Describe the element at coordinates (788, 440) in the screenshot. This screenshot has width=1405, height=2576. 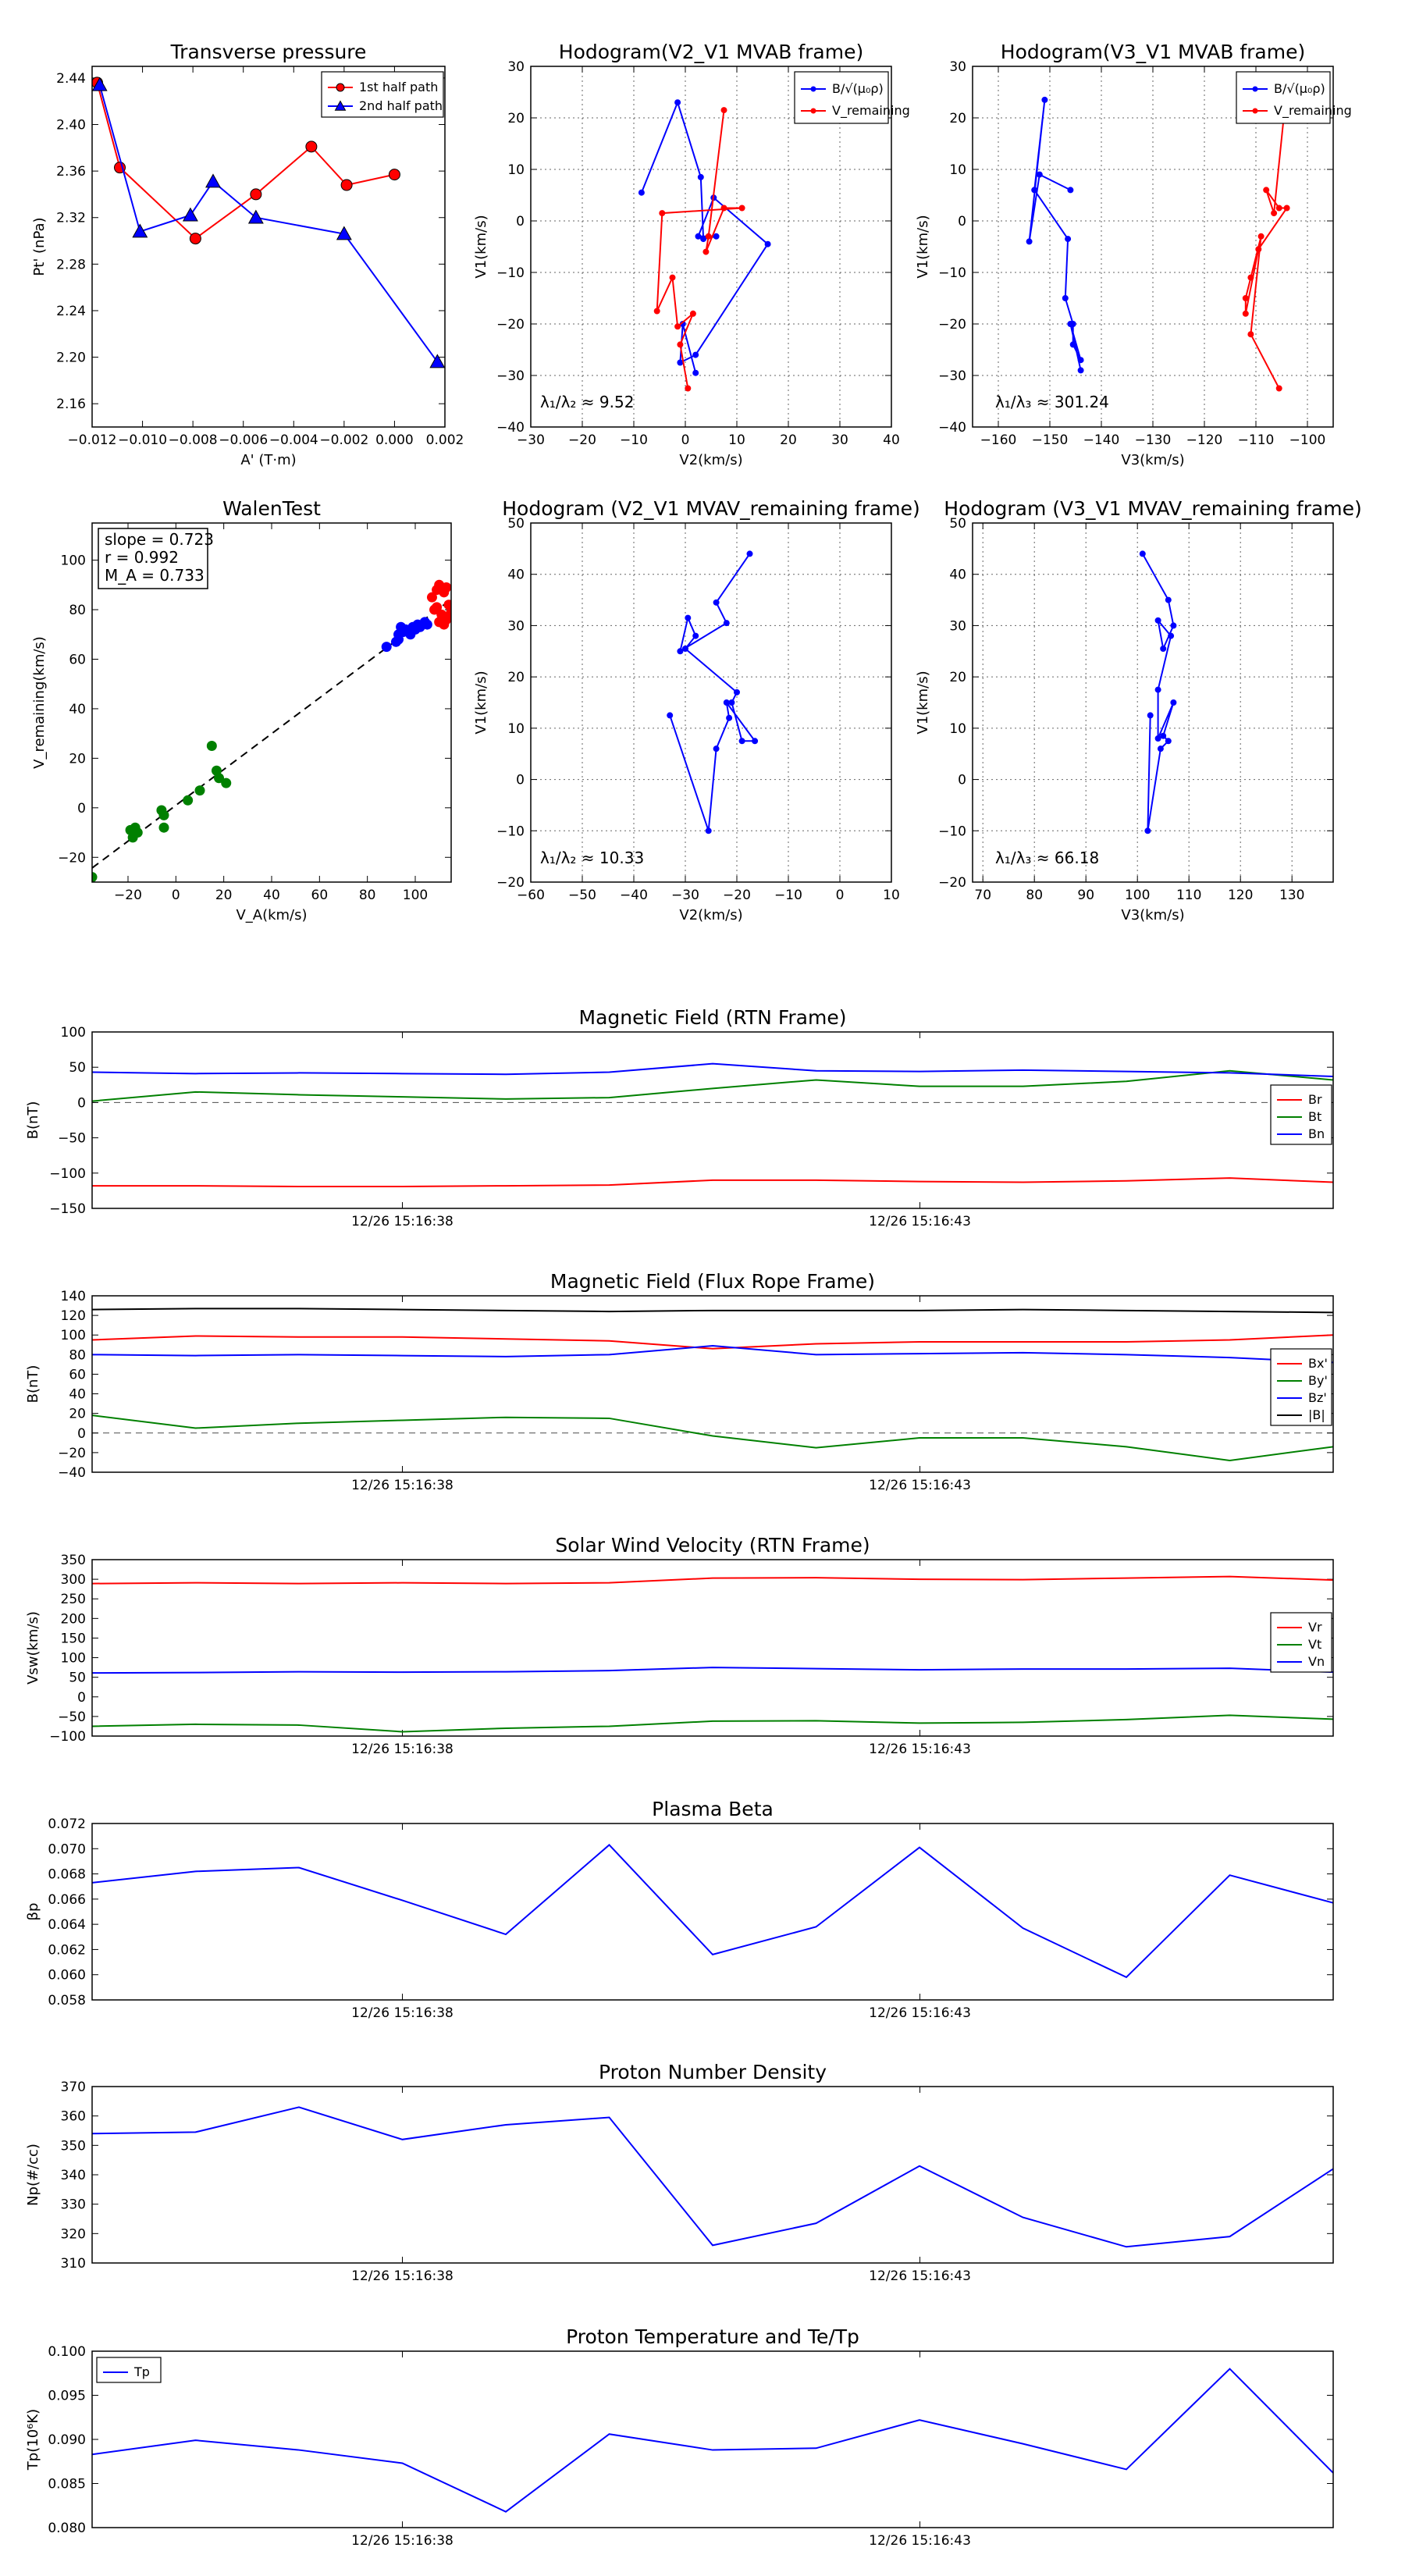
I see `x-tick-label: 20` at that location.